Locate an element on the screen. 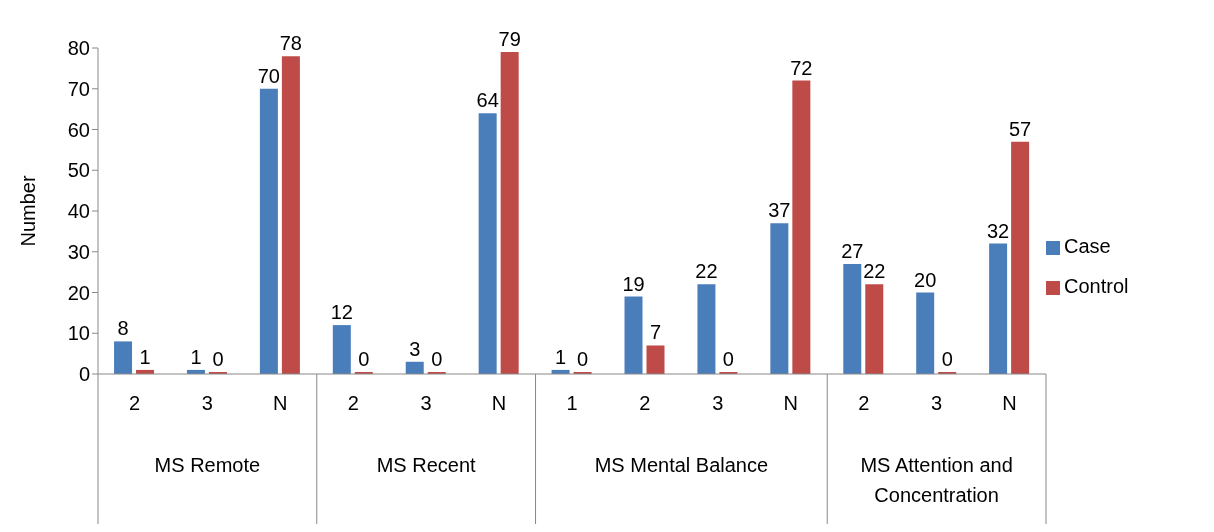 The height and width of the screenshot is (532, 1214). data-label: 70 is located at coordinates (269, 75).